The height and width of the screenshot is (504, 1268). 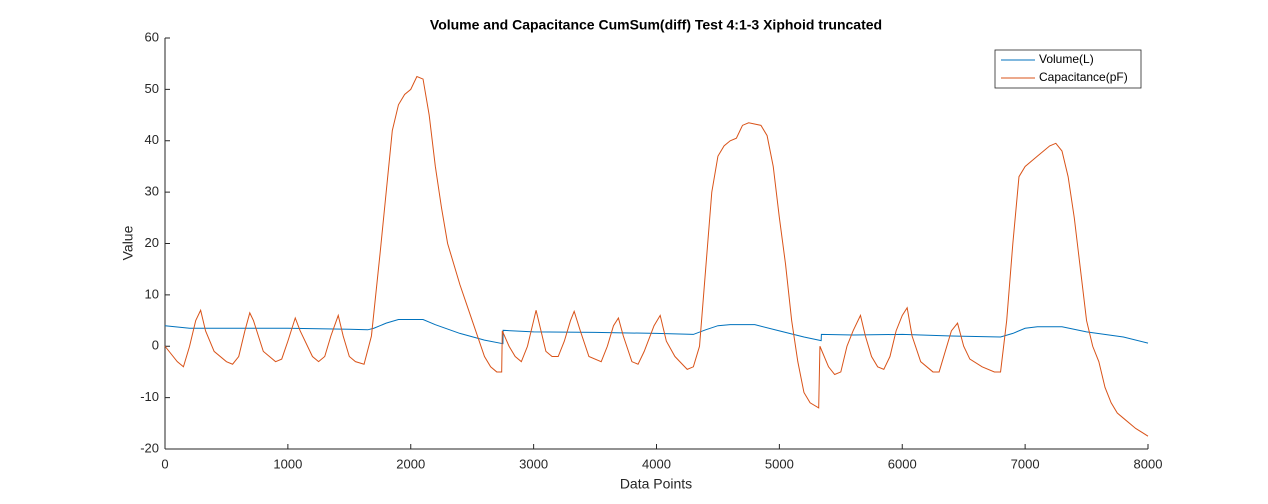 I want to click on y-tick-label: 0, so click(x=155, y=345).